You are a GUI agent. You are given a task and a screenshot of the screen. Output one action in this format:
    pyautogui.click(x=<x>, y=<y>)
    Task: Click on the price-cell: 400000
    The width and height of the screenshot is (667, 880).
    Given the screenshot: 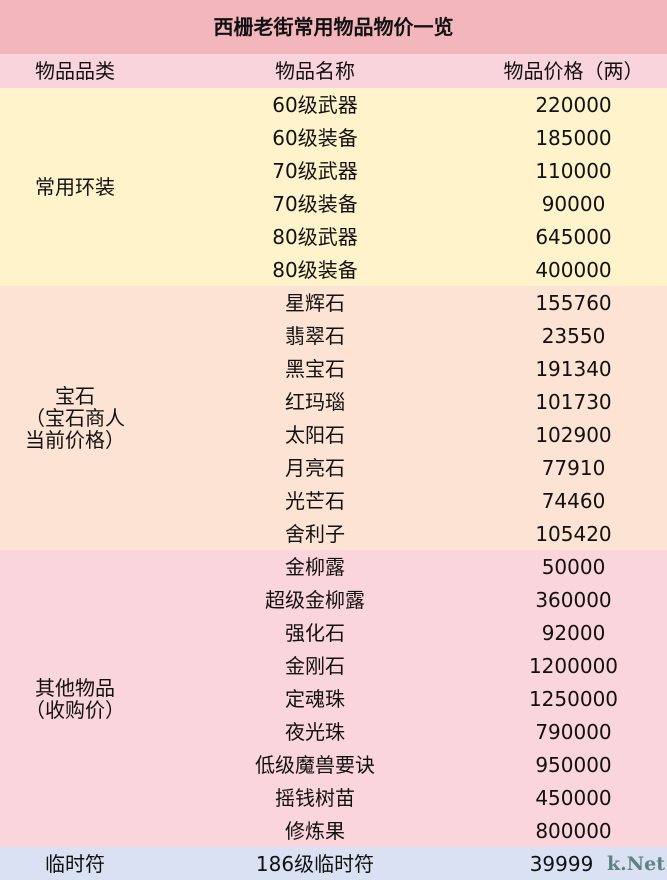 What is the action you would take?
    pyautogui.click(x=573, y=269)
    